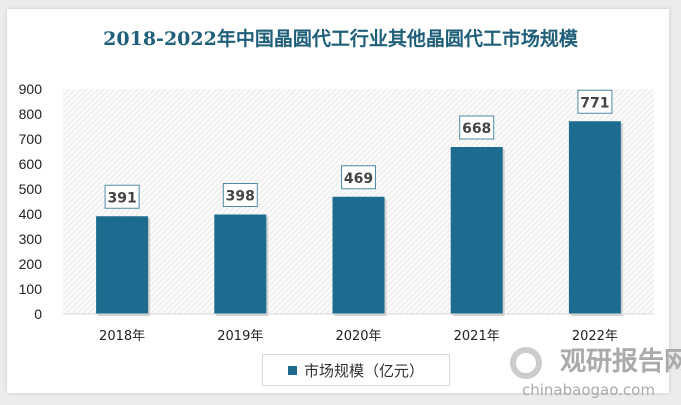 The image size is (681, 405). Describe the element at coordinates (358, 336) in the screenshot. I see `x-tick-label: 2020年` at that location.